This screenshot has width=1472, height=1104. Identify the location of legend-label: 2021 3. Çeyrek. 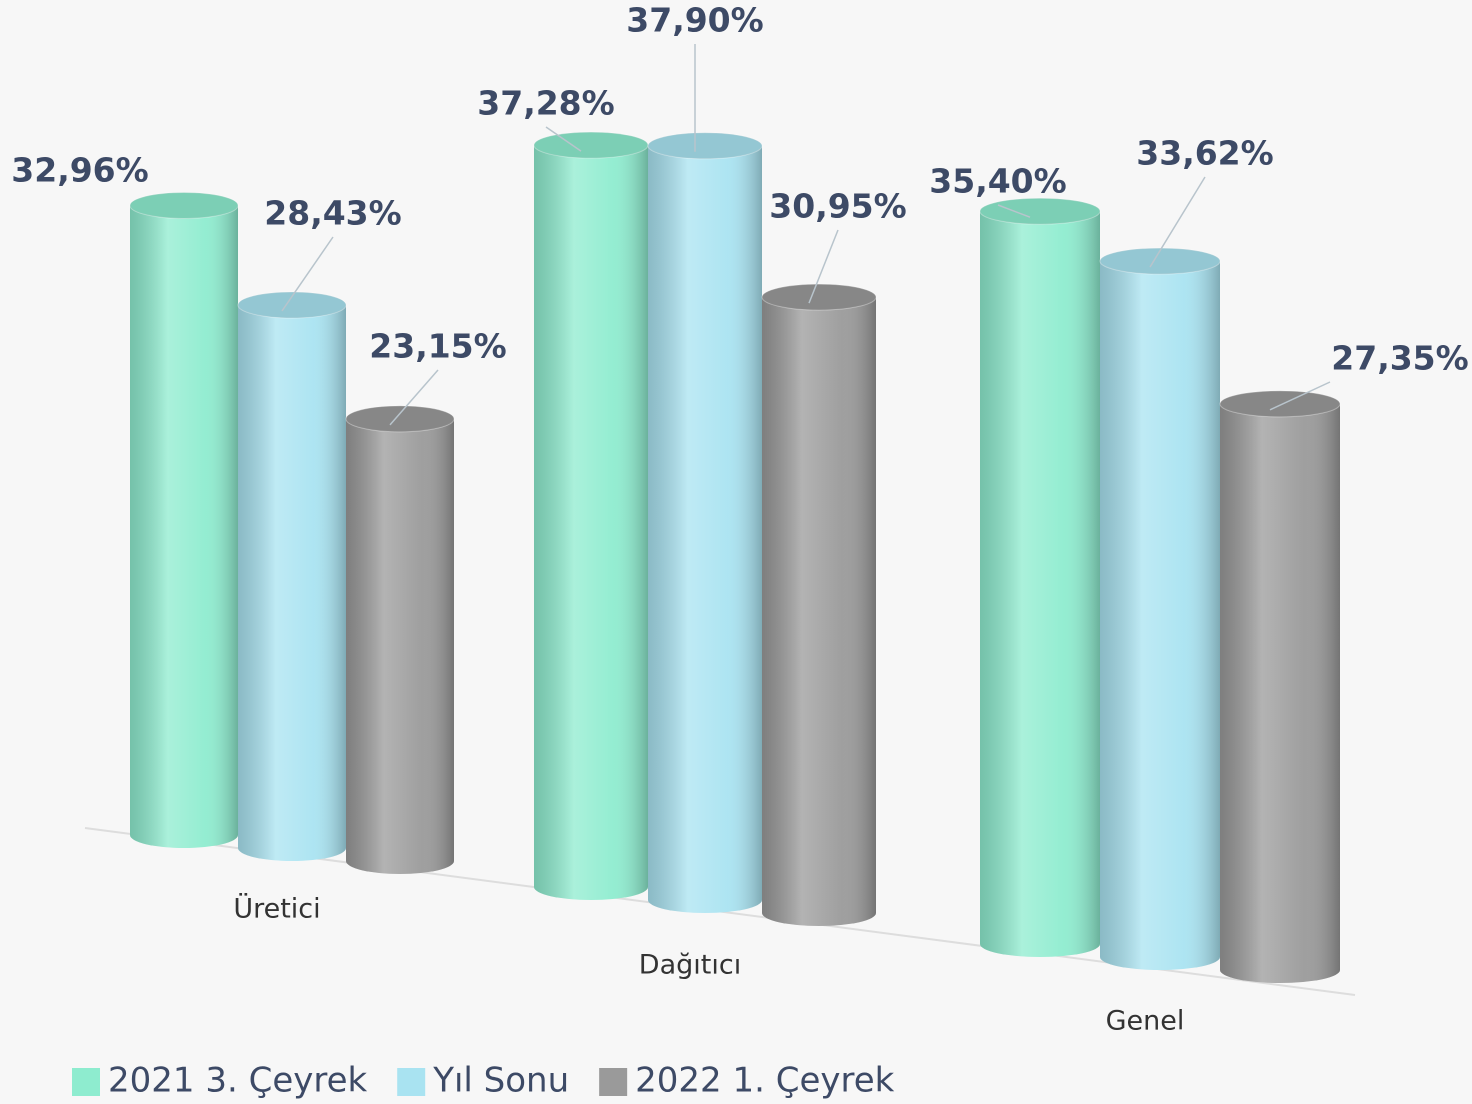
(238, 1081).